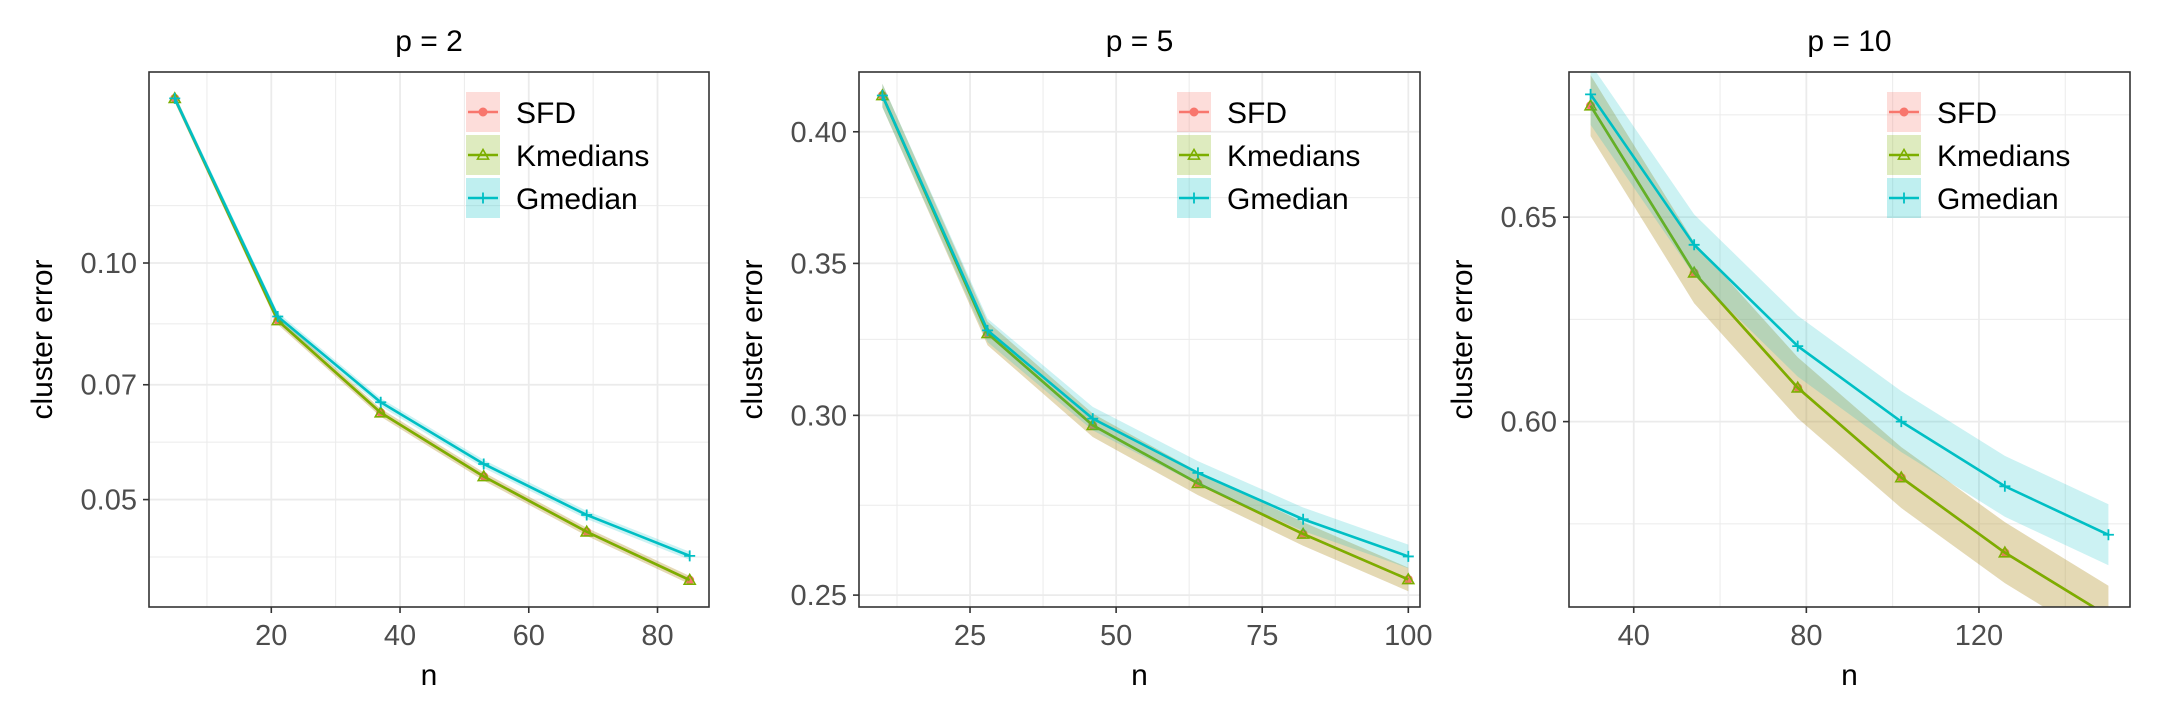 This screenshot has width=2160, height=720. I want to click on x-tick-label: 100, so click(1408, 636).